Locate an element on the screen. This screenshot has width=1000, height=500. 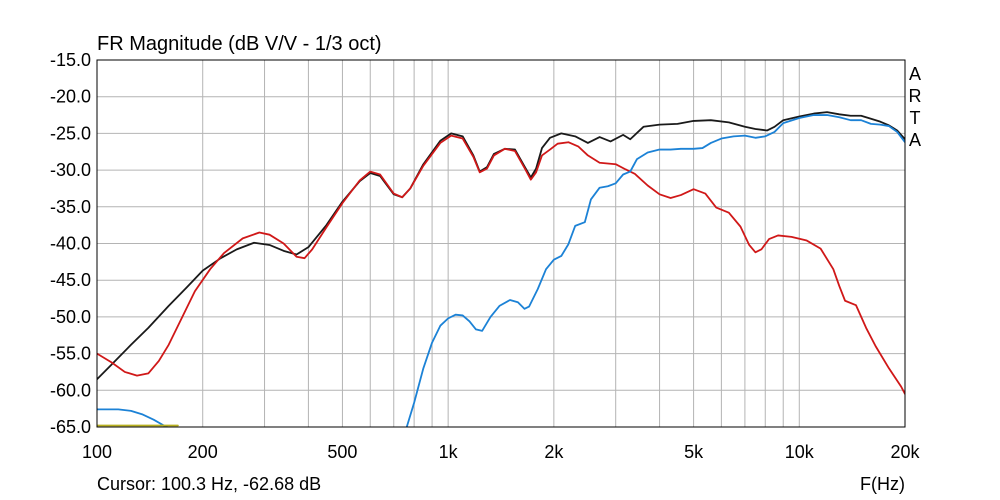
y-tick-label: -65.0 is located at coordinates (70, 427).